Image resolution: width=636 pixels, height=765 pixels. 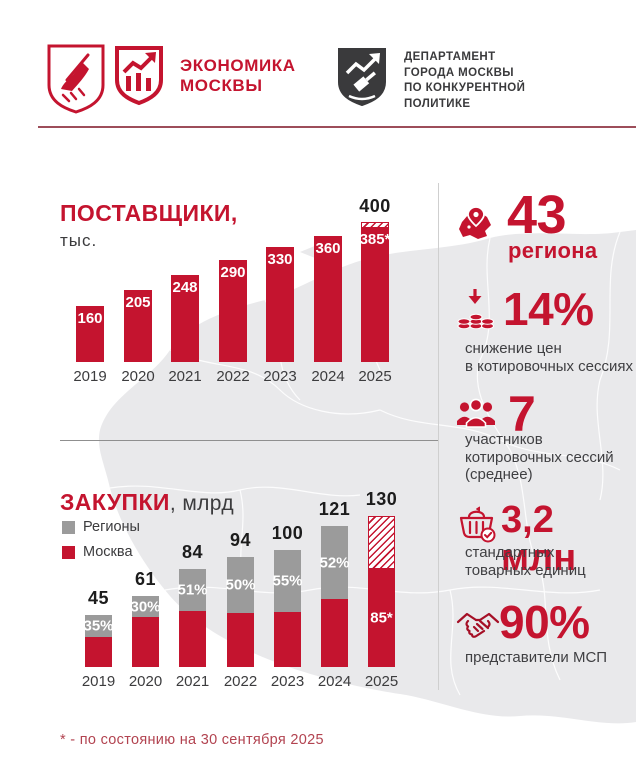 I want to click on regions-segment: 30%, so click(x=145, y=606).